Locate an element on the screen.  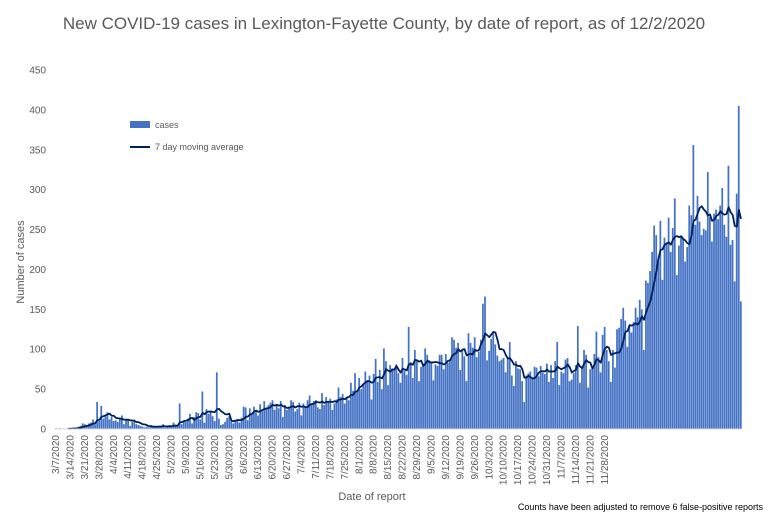
legend-label-cases: cases is located at coordinates (167, 125).